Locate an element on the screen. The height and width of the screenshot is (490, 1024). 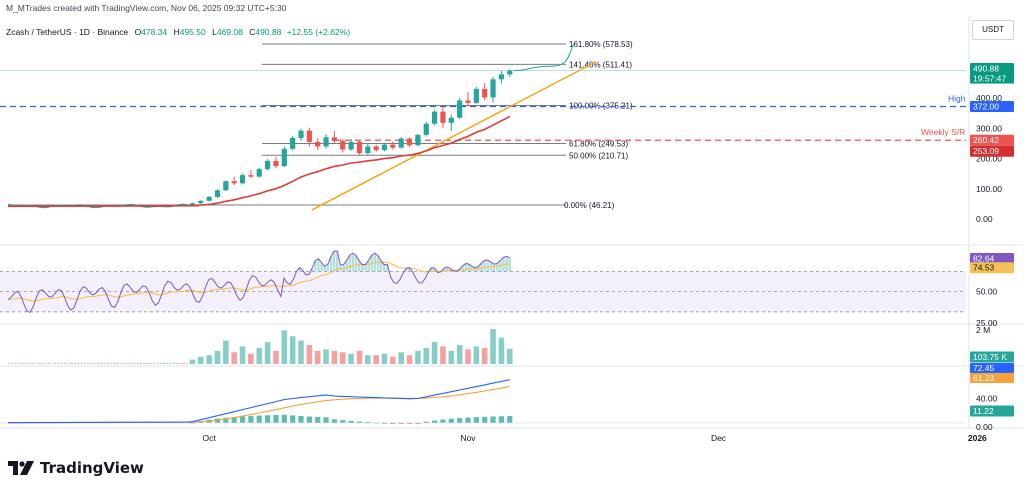
high-value: 495.50 is located at coordinates (192, 32).